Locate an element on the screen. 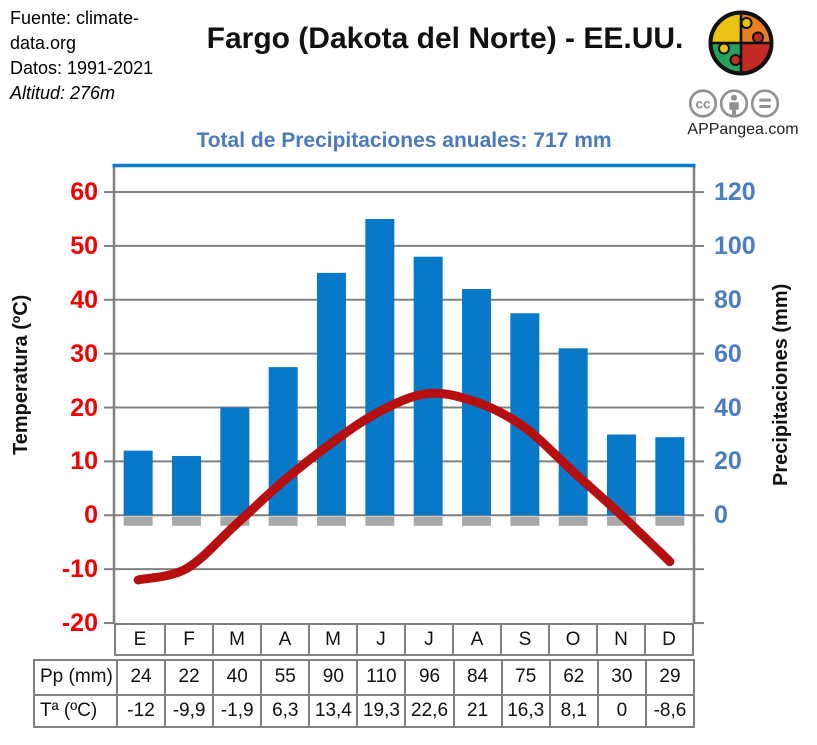  temp-value-cell: 16,3 is located at coordinates (524, 709).